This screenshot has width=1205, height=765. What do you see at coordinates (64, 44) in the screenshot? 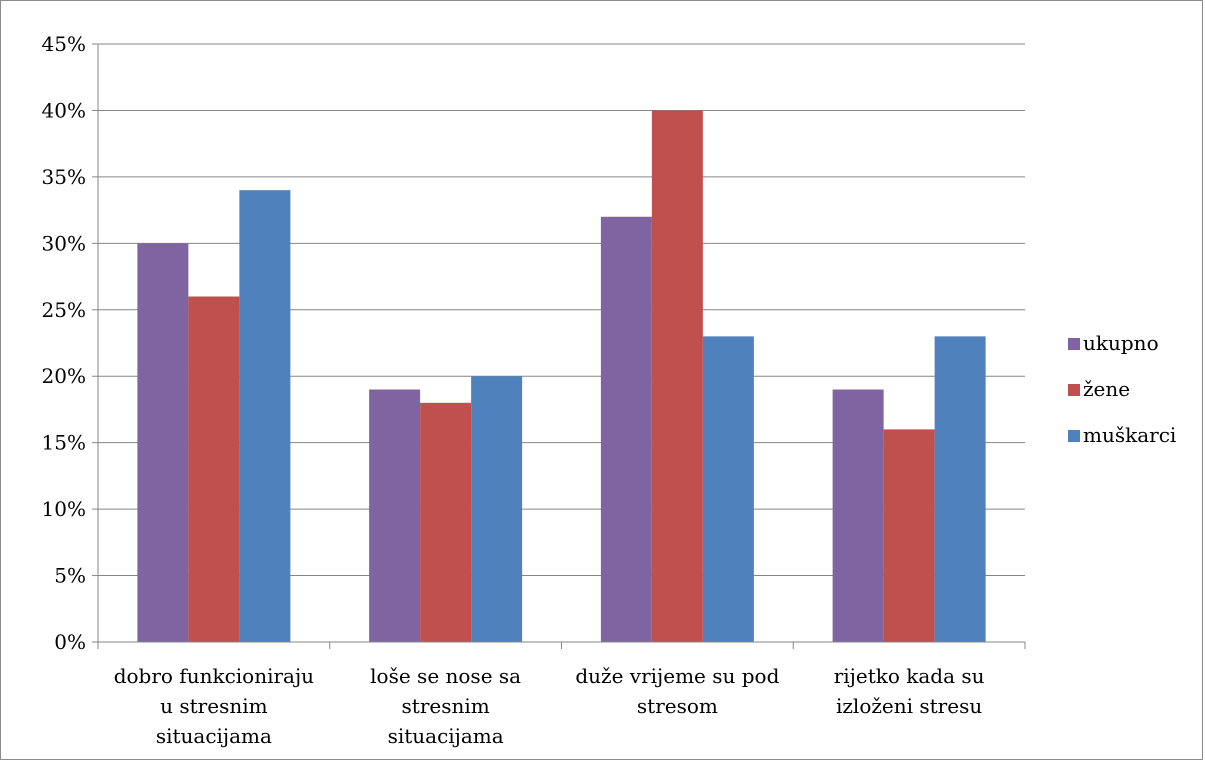
I see `y-tick-label: 45%` at bounding box center [64, 44].